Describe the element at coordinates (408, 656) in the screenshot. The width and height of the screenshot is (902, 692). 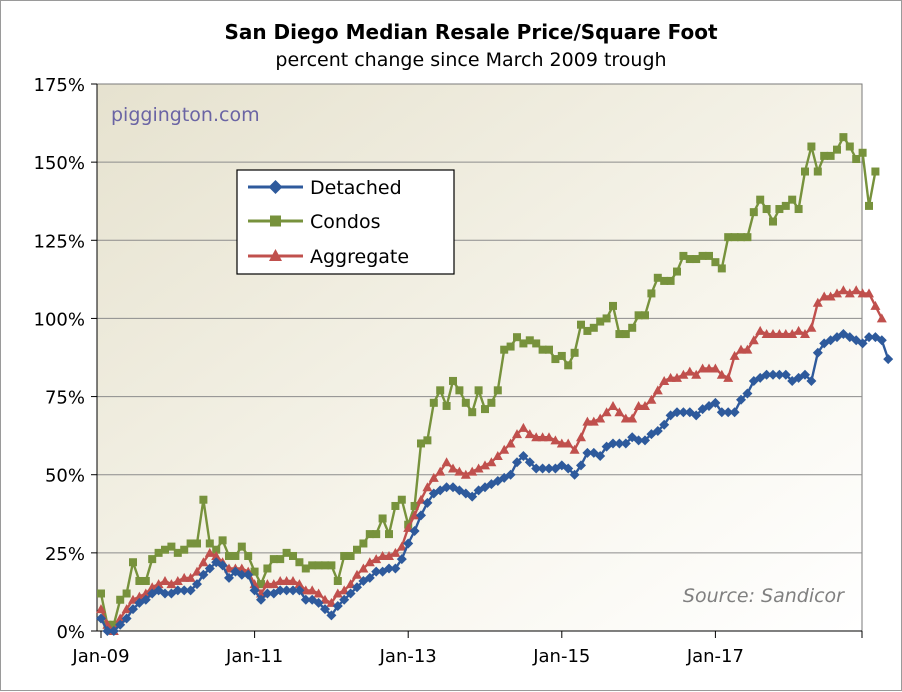
I see `x-tick-label: Jan-13` at that location.